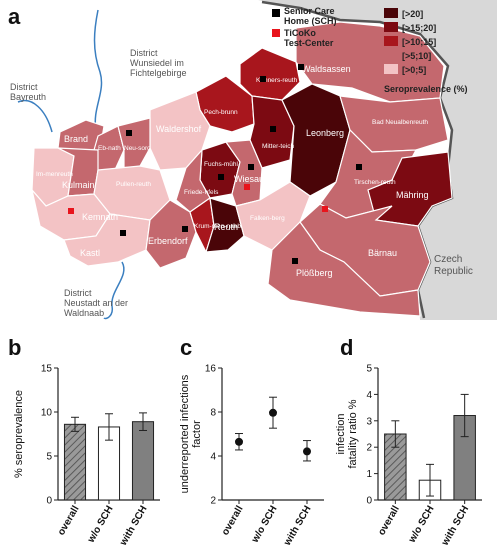  What do you see at coordinates (134, 144) in the screenshot?
I see `region-neusorg` at bounding box center [134, 144].